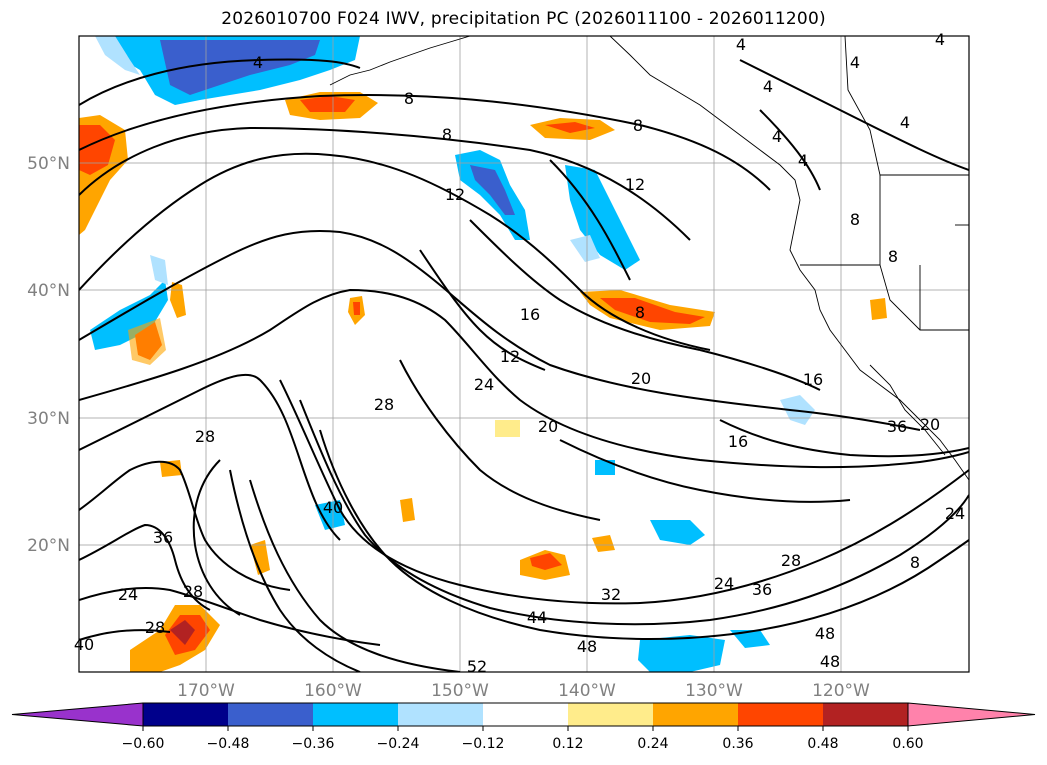  Describe the element at coordinates (48, 419) in the screenshot. I see `lat-label: 30°N` at that location.